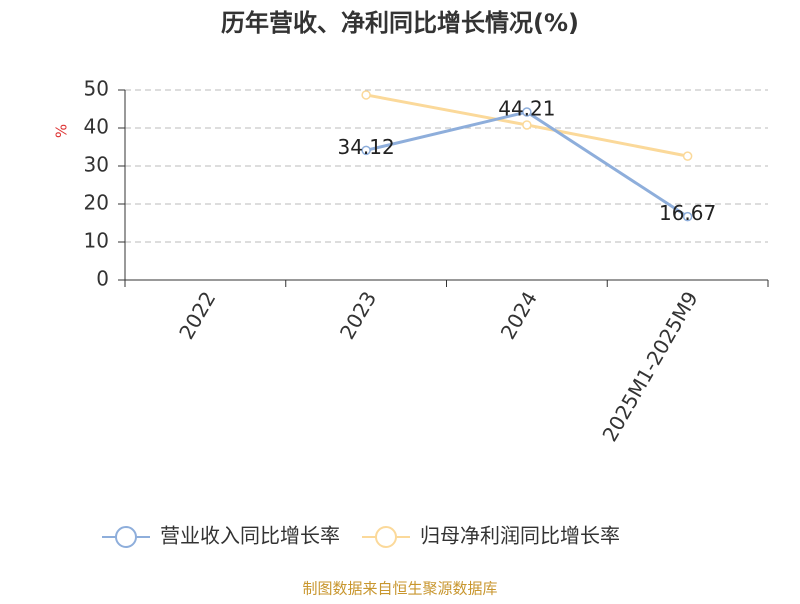  What do you see at coordinates (400, 23) in the screenshot?
I see `chart-title: 历年营收、净利同比增长情况(%)` at bounding box center [400, 23].